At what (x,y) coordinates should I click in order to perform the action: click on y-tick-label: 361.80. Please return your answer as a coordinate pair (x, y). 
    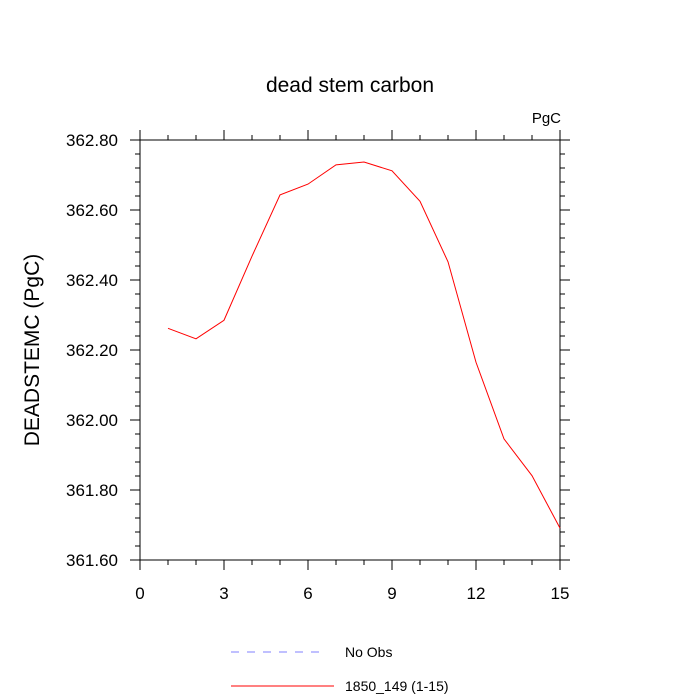
    Looking at the image, I should click on (92, 490).